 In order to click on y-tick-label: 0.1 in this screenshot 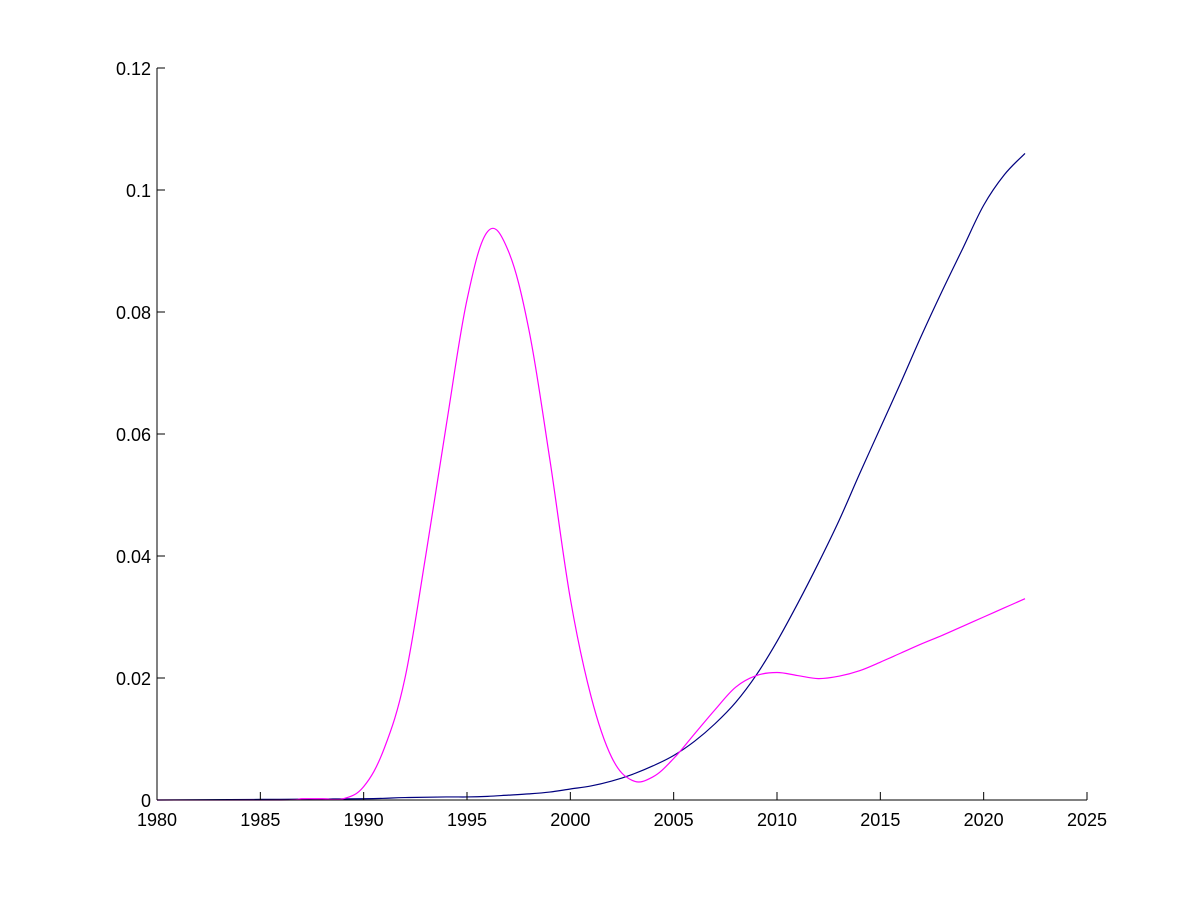, I will do `click(138, 191)`.